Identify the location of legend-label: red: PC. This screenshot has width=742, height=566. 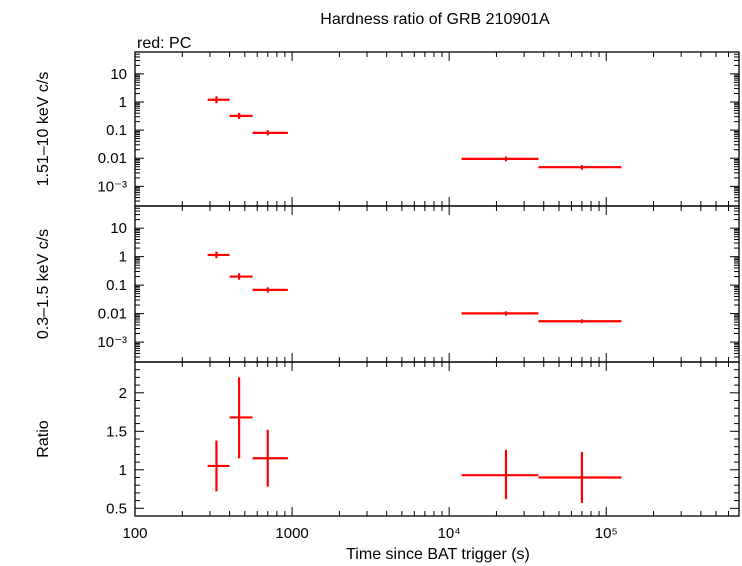
(164, 43).